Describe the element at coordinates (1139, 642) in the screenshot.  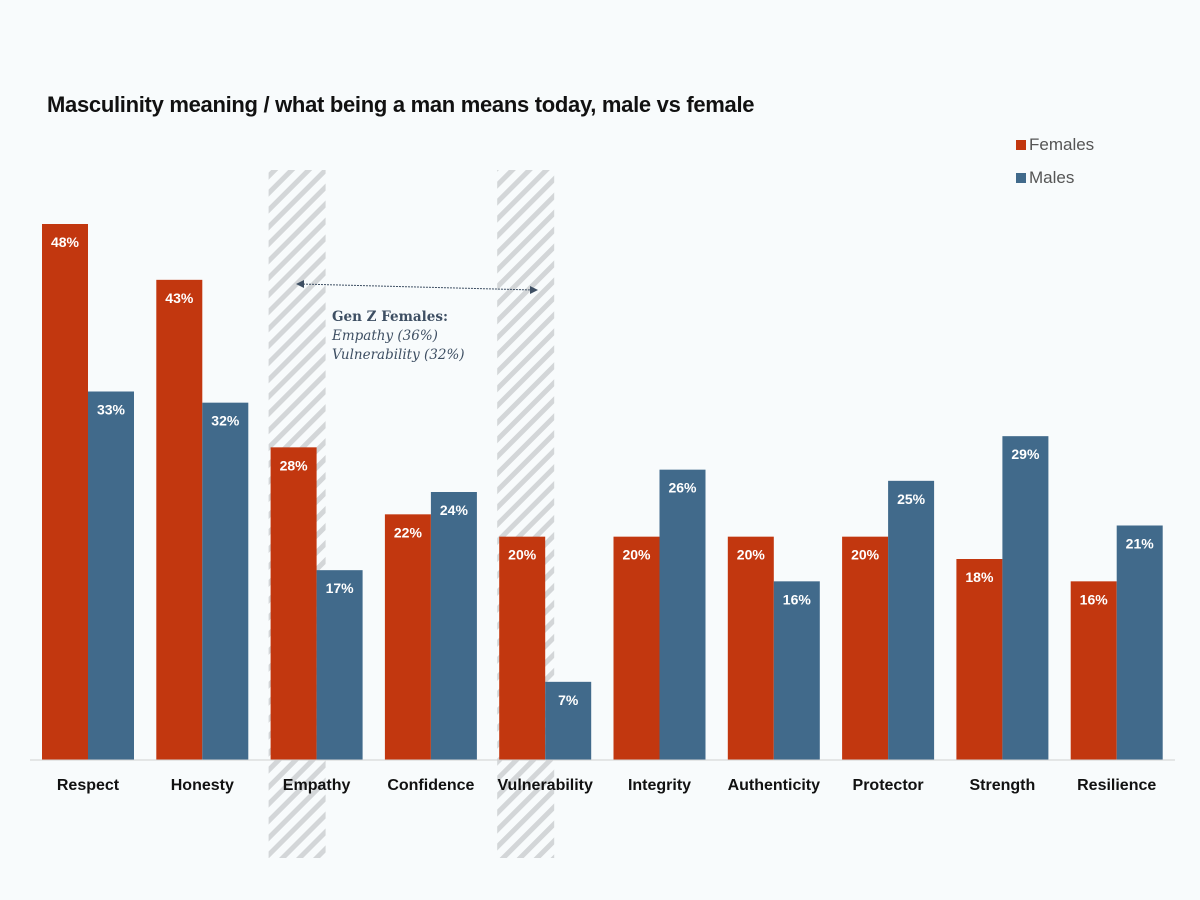
I see `bar-males-resilience` at that location.